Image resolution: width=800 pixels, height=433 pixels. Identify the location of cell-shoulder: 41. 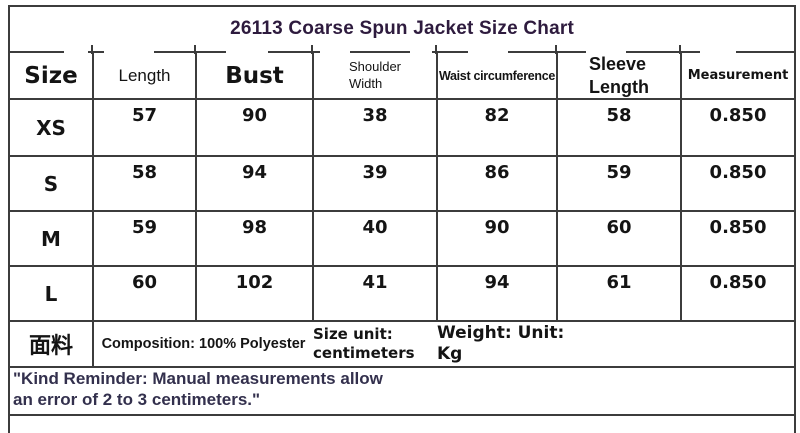
(375, 293).